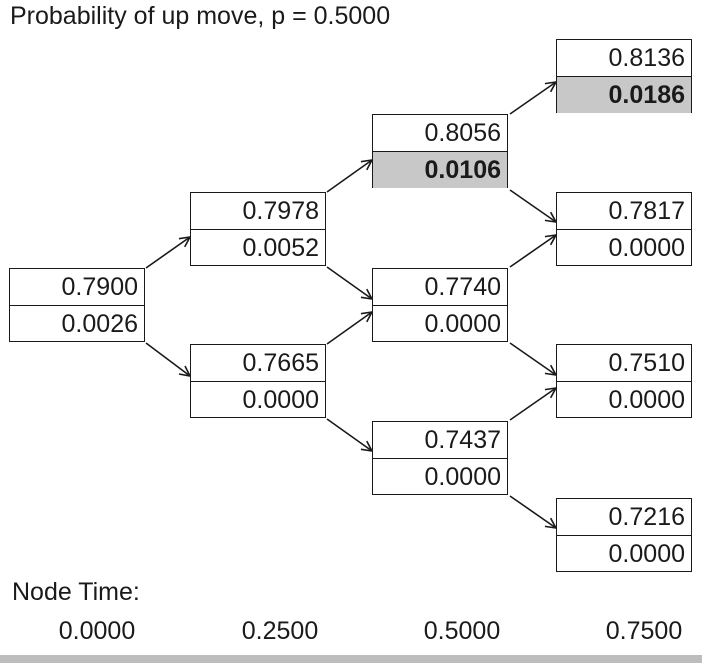  I want to click on tree-node-t3-3: 0.8136 0.0186, so click(624, 76).